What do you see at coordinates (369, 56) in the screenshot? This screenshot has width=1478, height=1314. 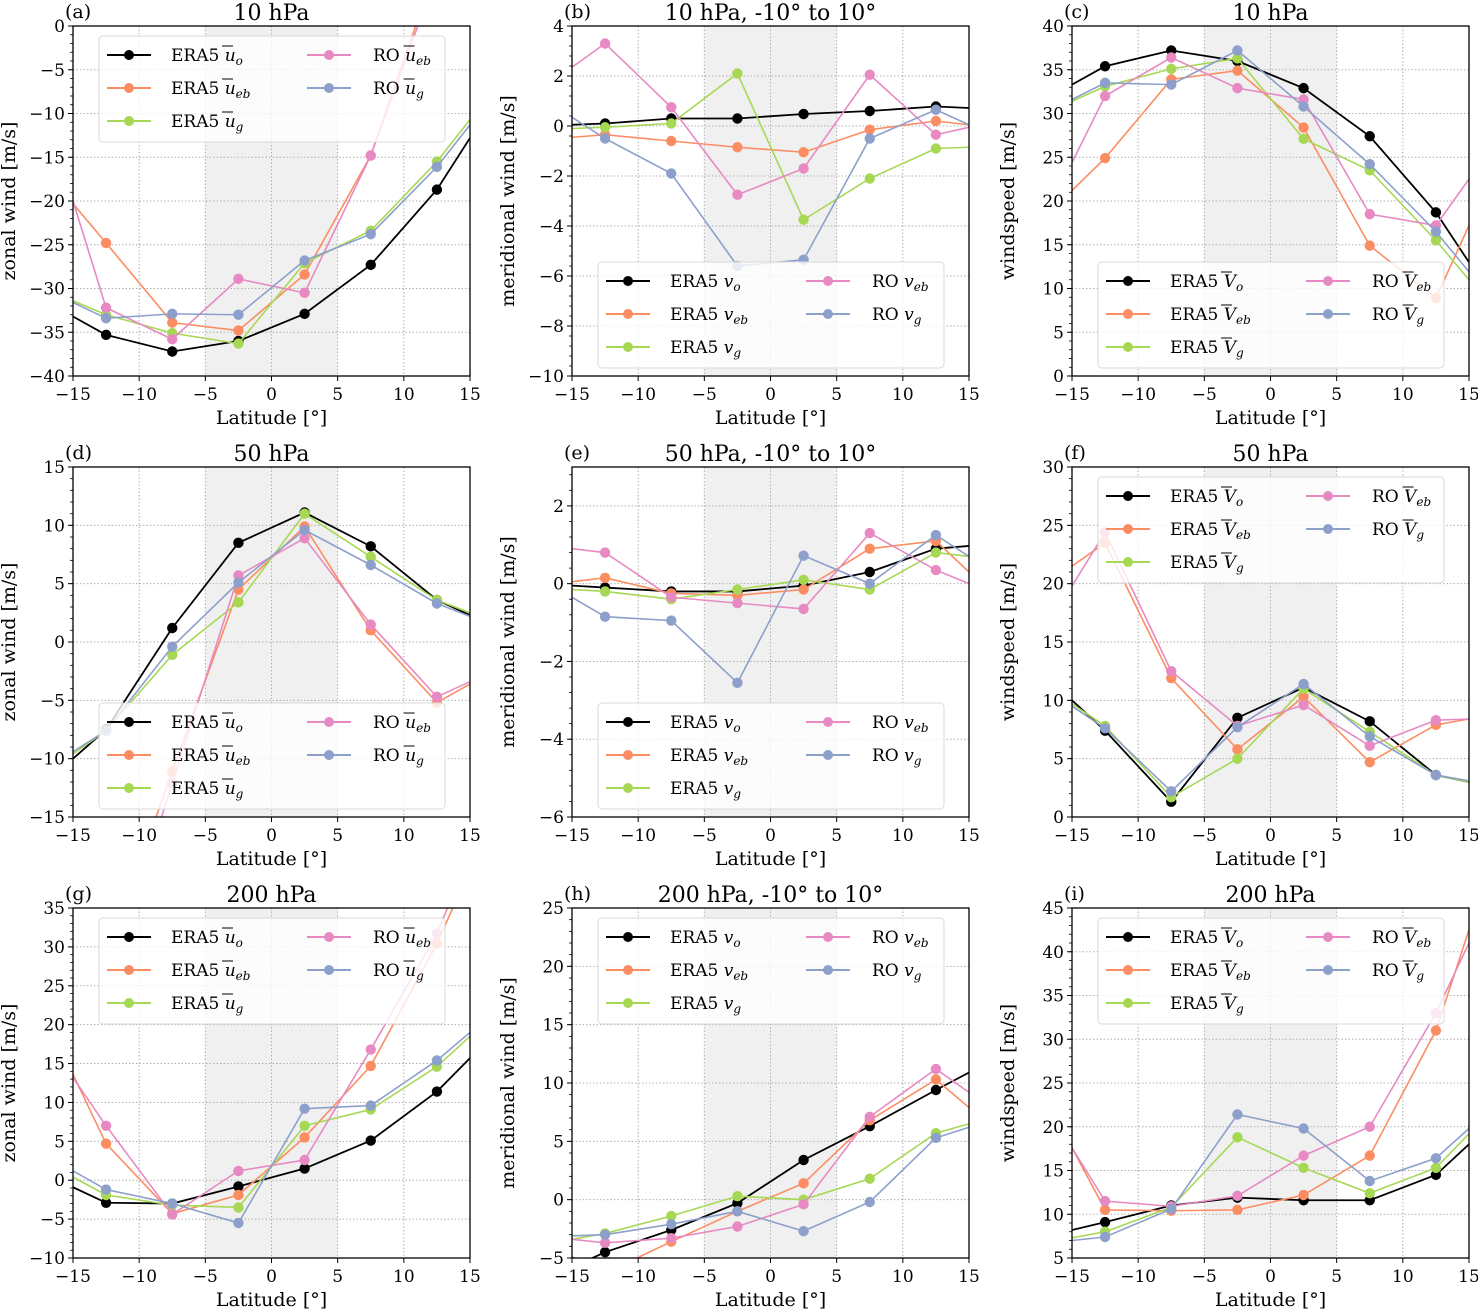 I see `legend-item-ro-eb: RO ueb` at bounding box center [369, 56].